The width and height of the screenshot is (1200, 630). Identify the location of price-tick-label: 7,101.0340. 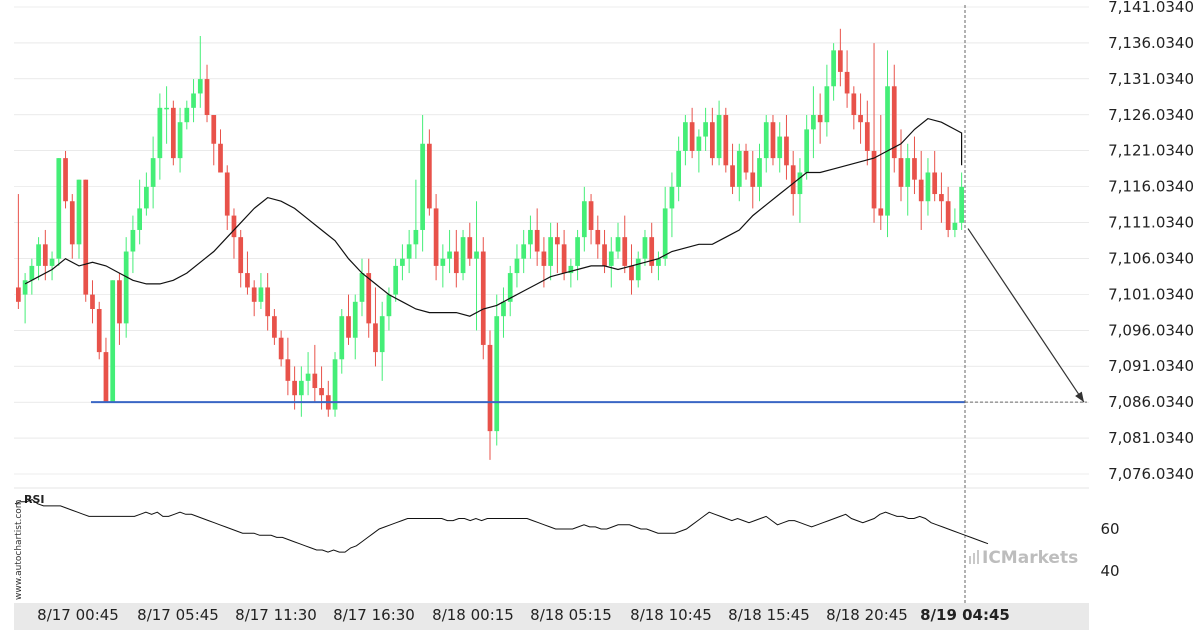
(1151, 294).